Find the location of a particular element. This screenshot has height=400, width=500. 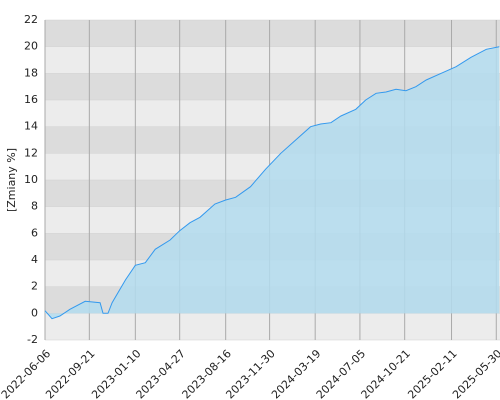

y-tick-label: 8 is located at coordinates (34, 206).